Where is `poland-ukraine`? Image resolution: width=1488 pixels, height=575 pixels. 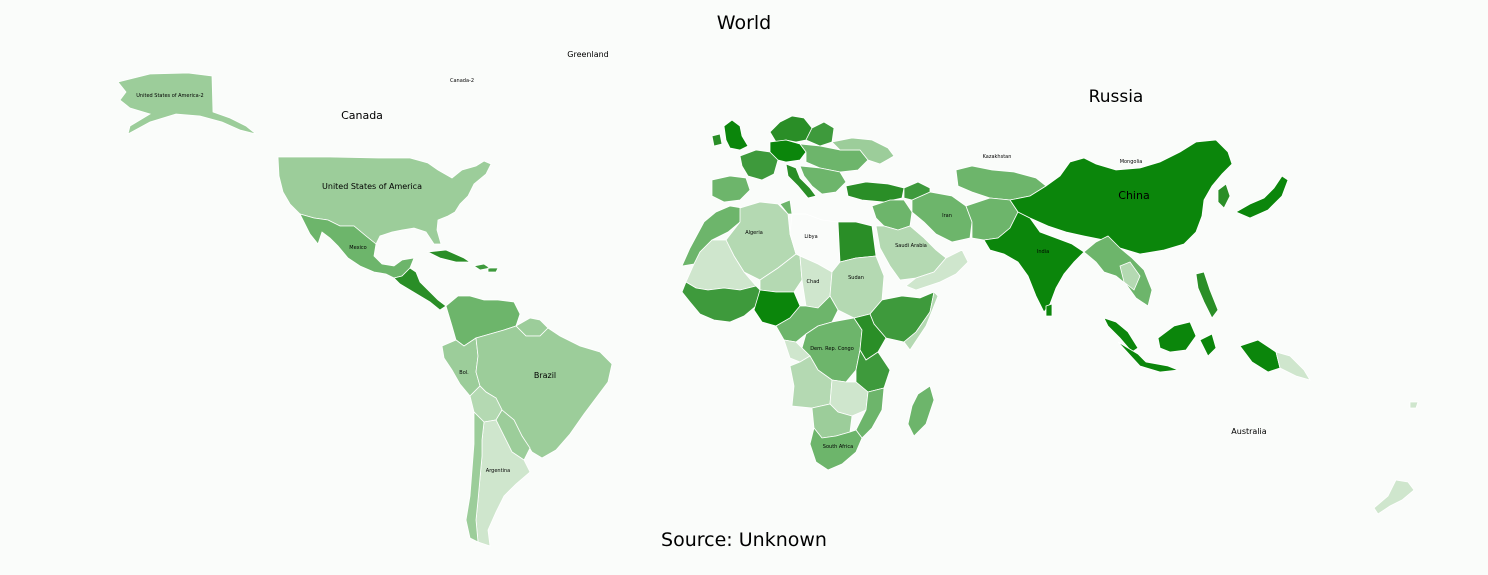 poland-ukraine is located at coordinates (834, 158).